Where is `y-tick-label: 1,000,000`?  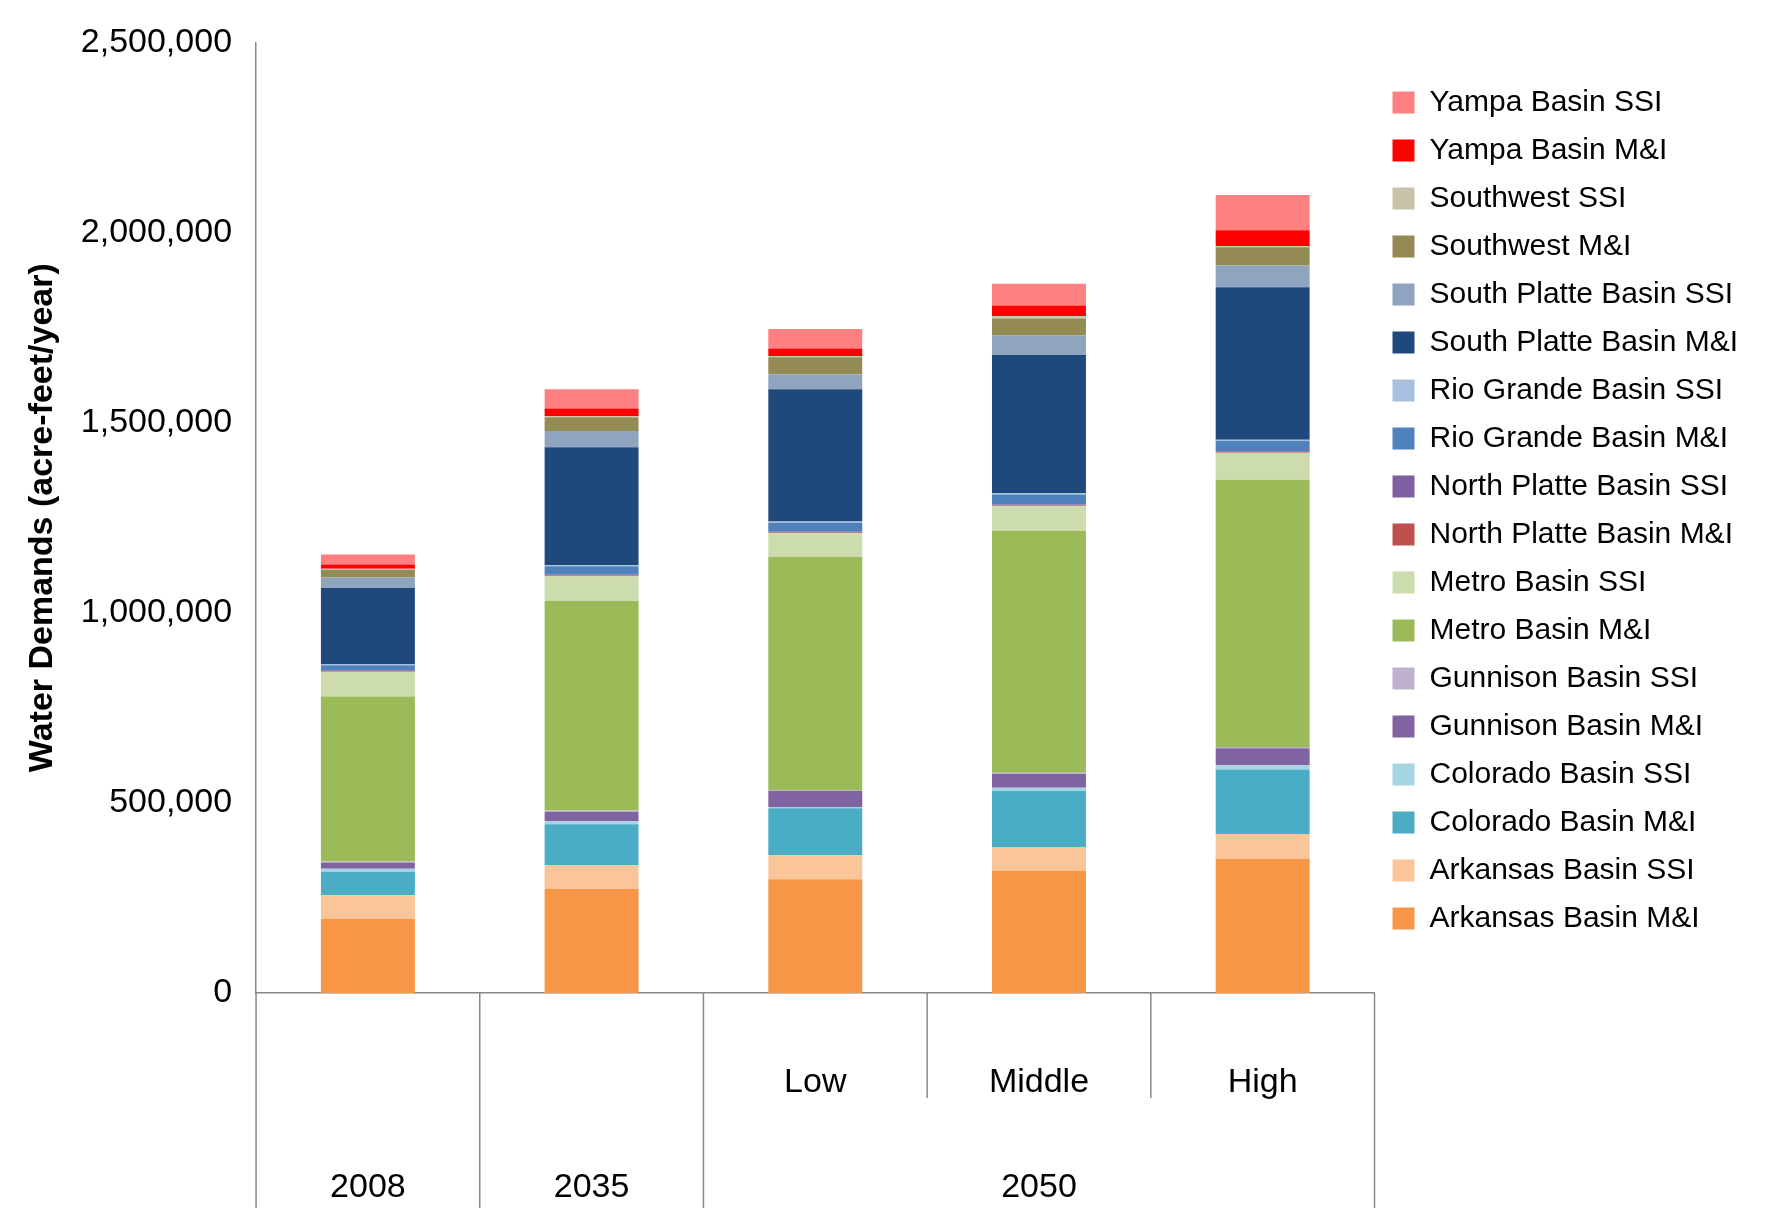 y-tick-label: 1,000,000 is located at coordinates (156, 610).